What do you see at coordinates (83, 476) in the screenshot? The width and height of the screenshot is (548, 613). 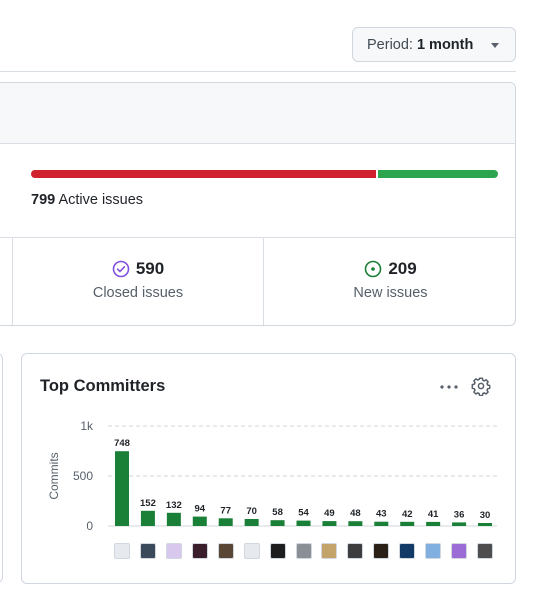 I see `y-tick-label: 500` at bounding box center [83, 476].